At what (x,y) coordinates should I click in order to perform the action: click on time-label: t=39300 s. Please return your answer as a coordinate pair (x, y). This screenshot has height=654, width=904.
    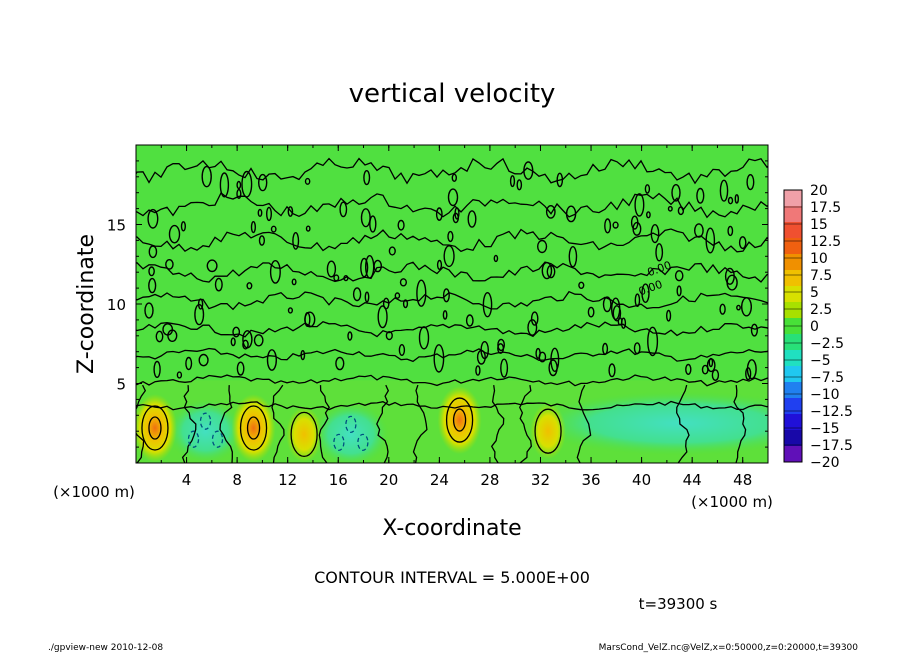
    Looking at the image, I should click on (678, 604).